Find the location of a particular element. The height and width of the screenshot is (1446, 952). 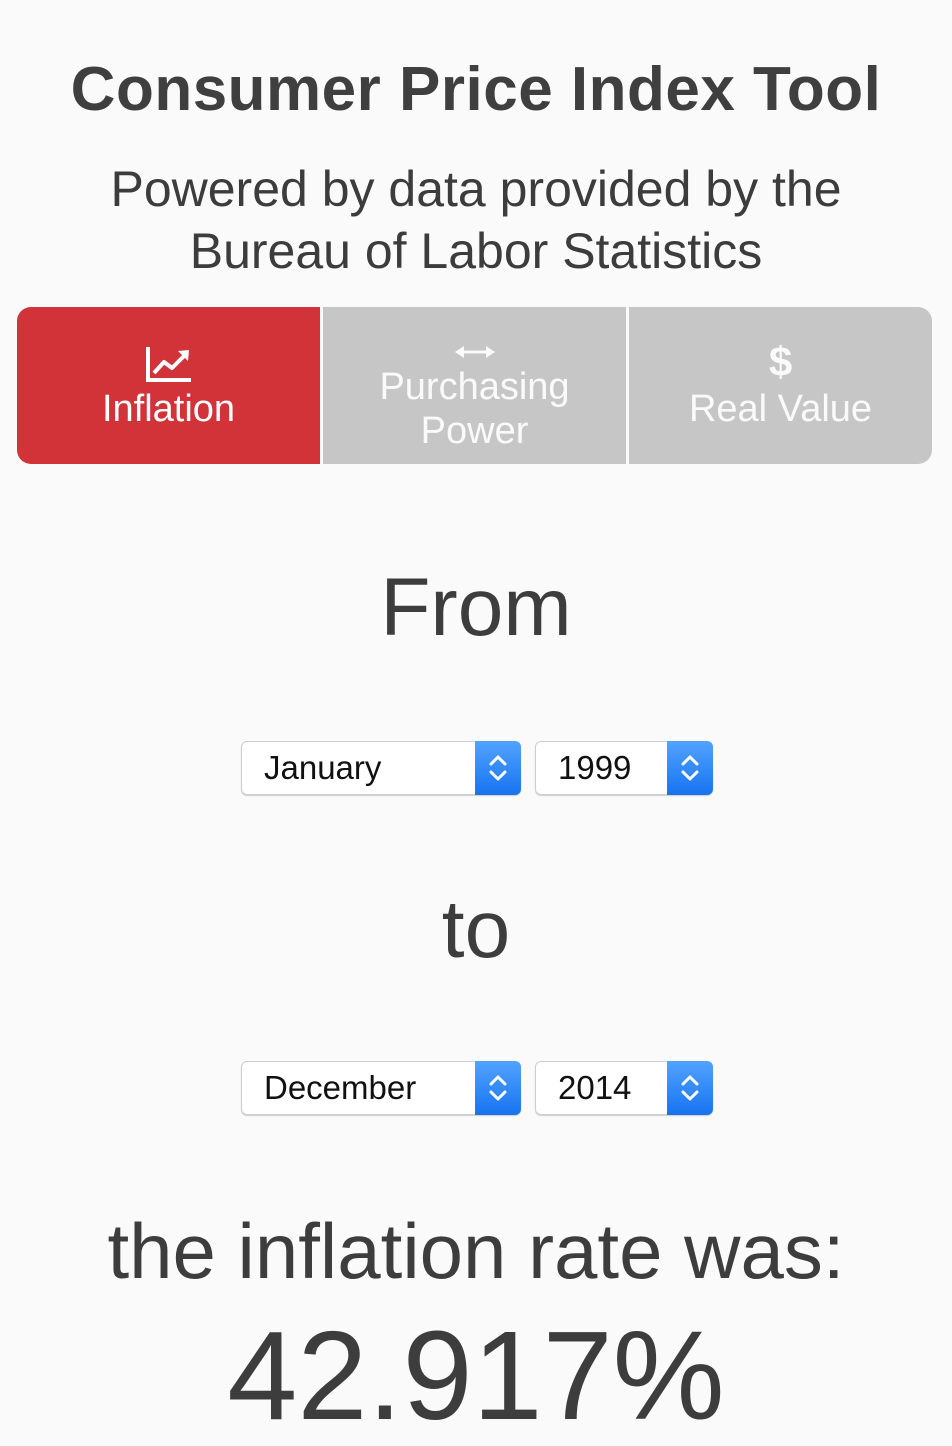

tab-purchasing-power: Purchasing Power is located at coordinates (473, 385).